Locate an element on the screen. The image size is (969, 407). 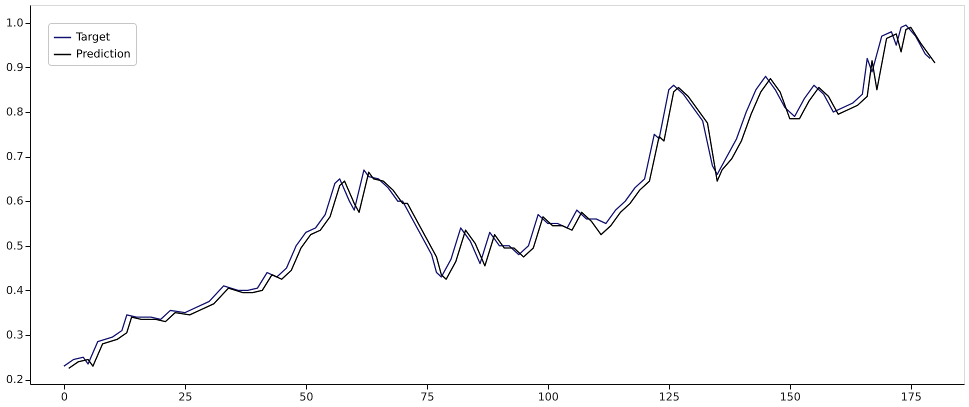
x-tick-label: 75 is located at coordinates (427, 397).